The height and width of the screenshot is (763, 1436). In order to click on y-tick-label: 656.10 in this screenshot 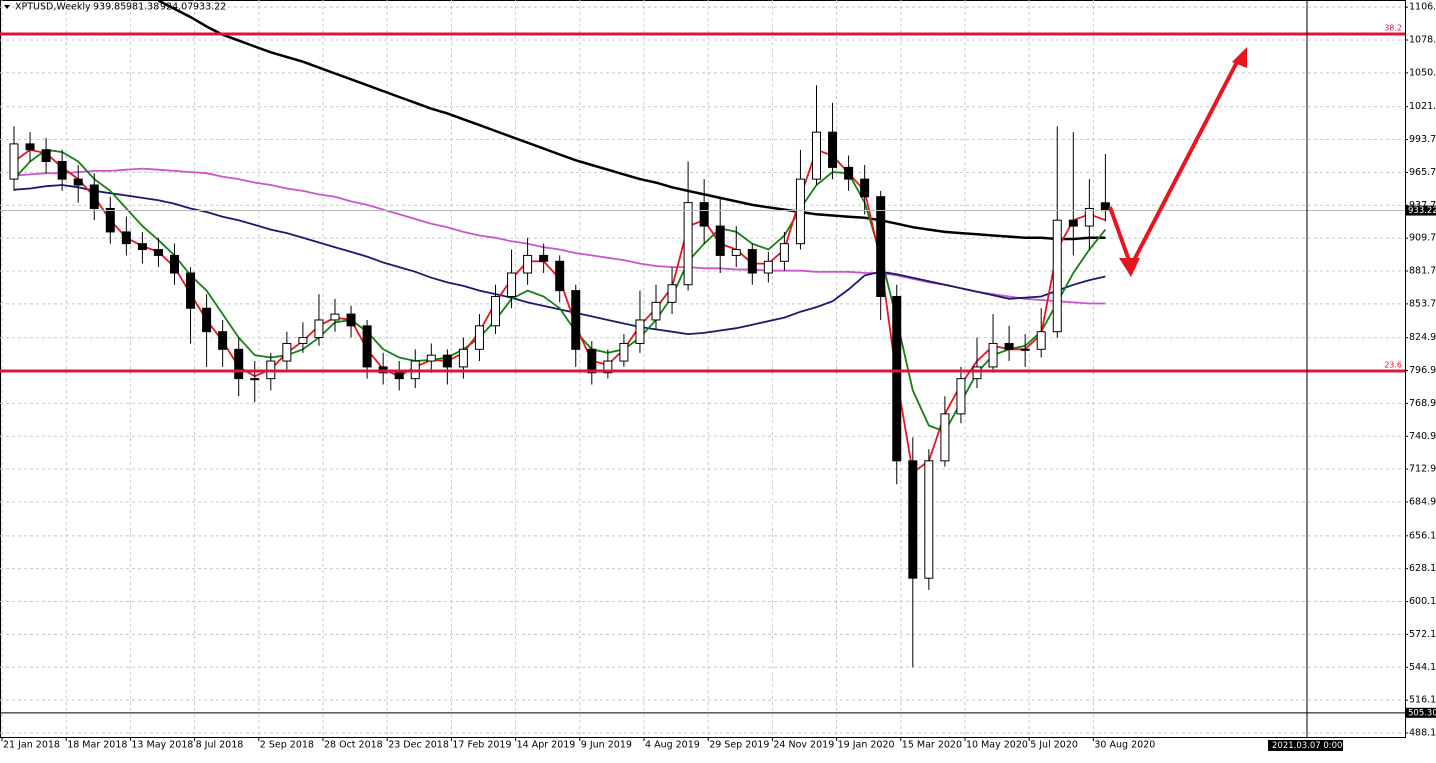, I will do `click(1422, 535)`.